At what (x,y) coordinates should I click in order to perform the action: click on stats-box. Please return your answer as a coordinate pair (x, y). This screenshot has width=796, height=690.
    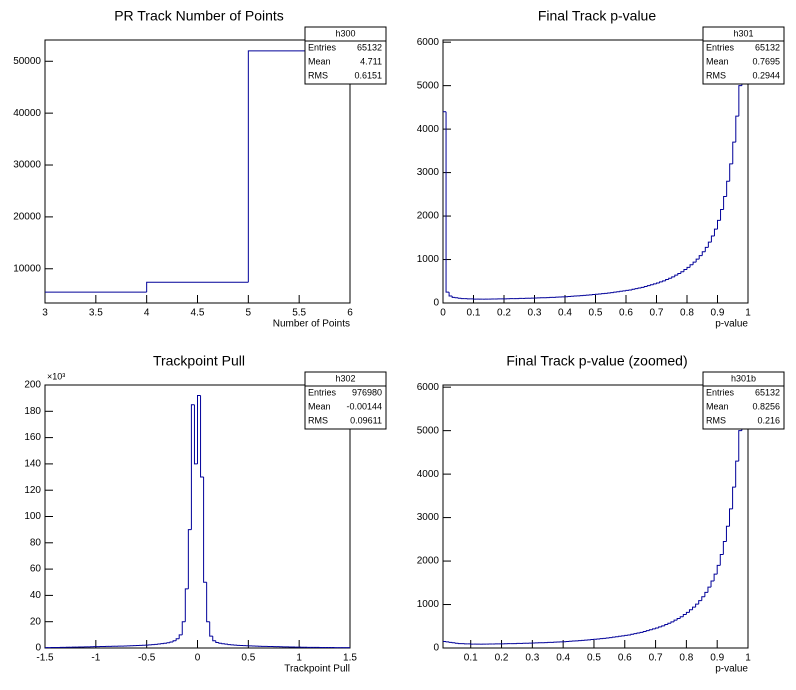
    Looking at the image, I should click on (743, 400).